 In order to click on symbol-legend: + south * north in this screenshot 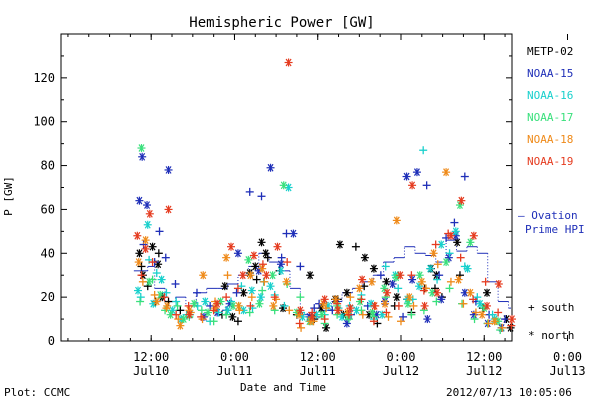, I will do `click(551, 321)`.